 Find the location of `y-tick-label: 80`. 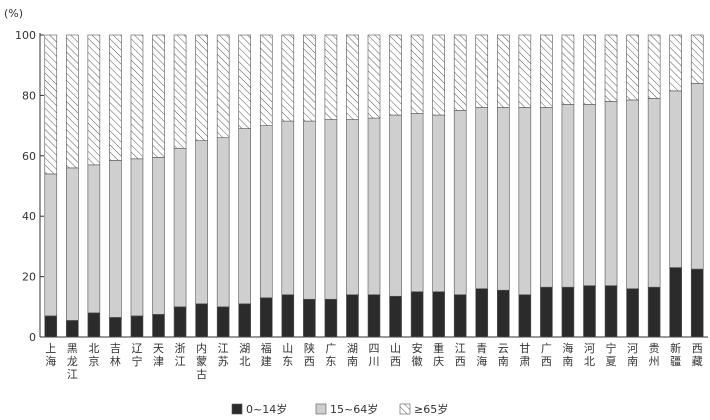

y-tick-label: 80 is located at coordinates (29, 95).